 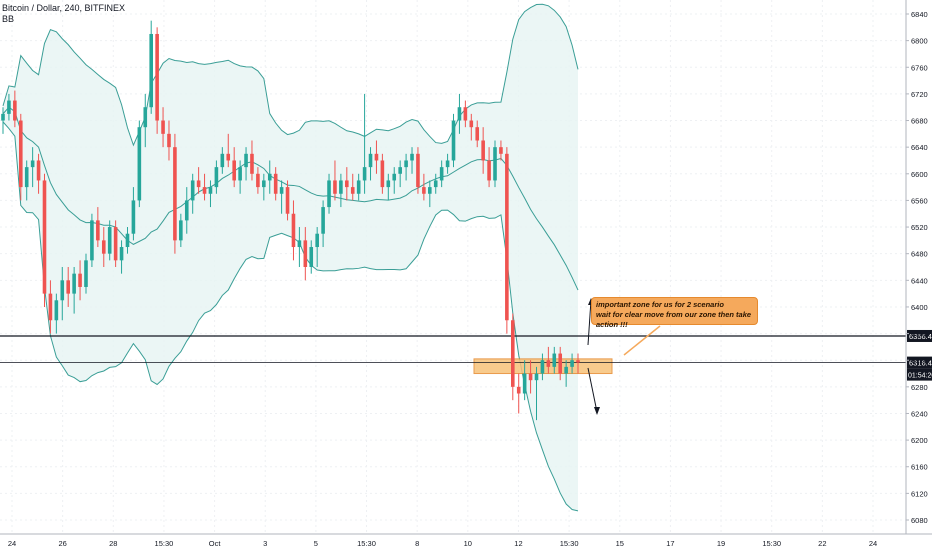 I want to click on scenario-arrows, so click(x=624, y=356).